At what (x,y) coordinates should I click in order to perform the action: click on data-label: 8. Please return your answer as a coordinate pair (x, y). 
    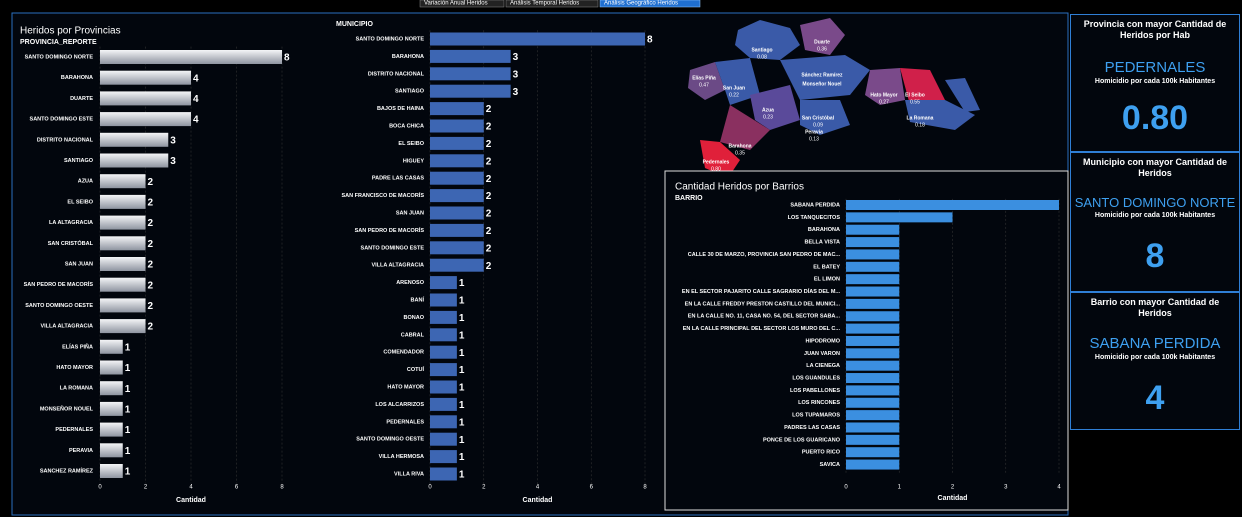
    Looking at the image, I should click on (287, 58).